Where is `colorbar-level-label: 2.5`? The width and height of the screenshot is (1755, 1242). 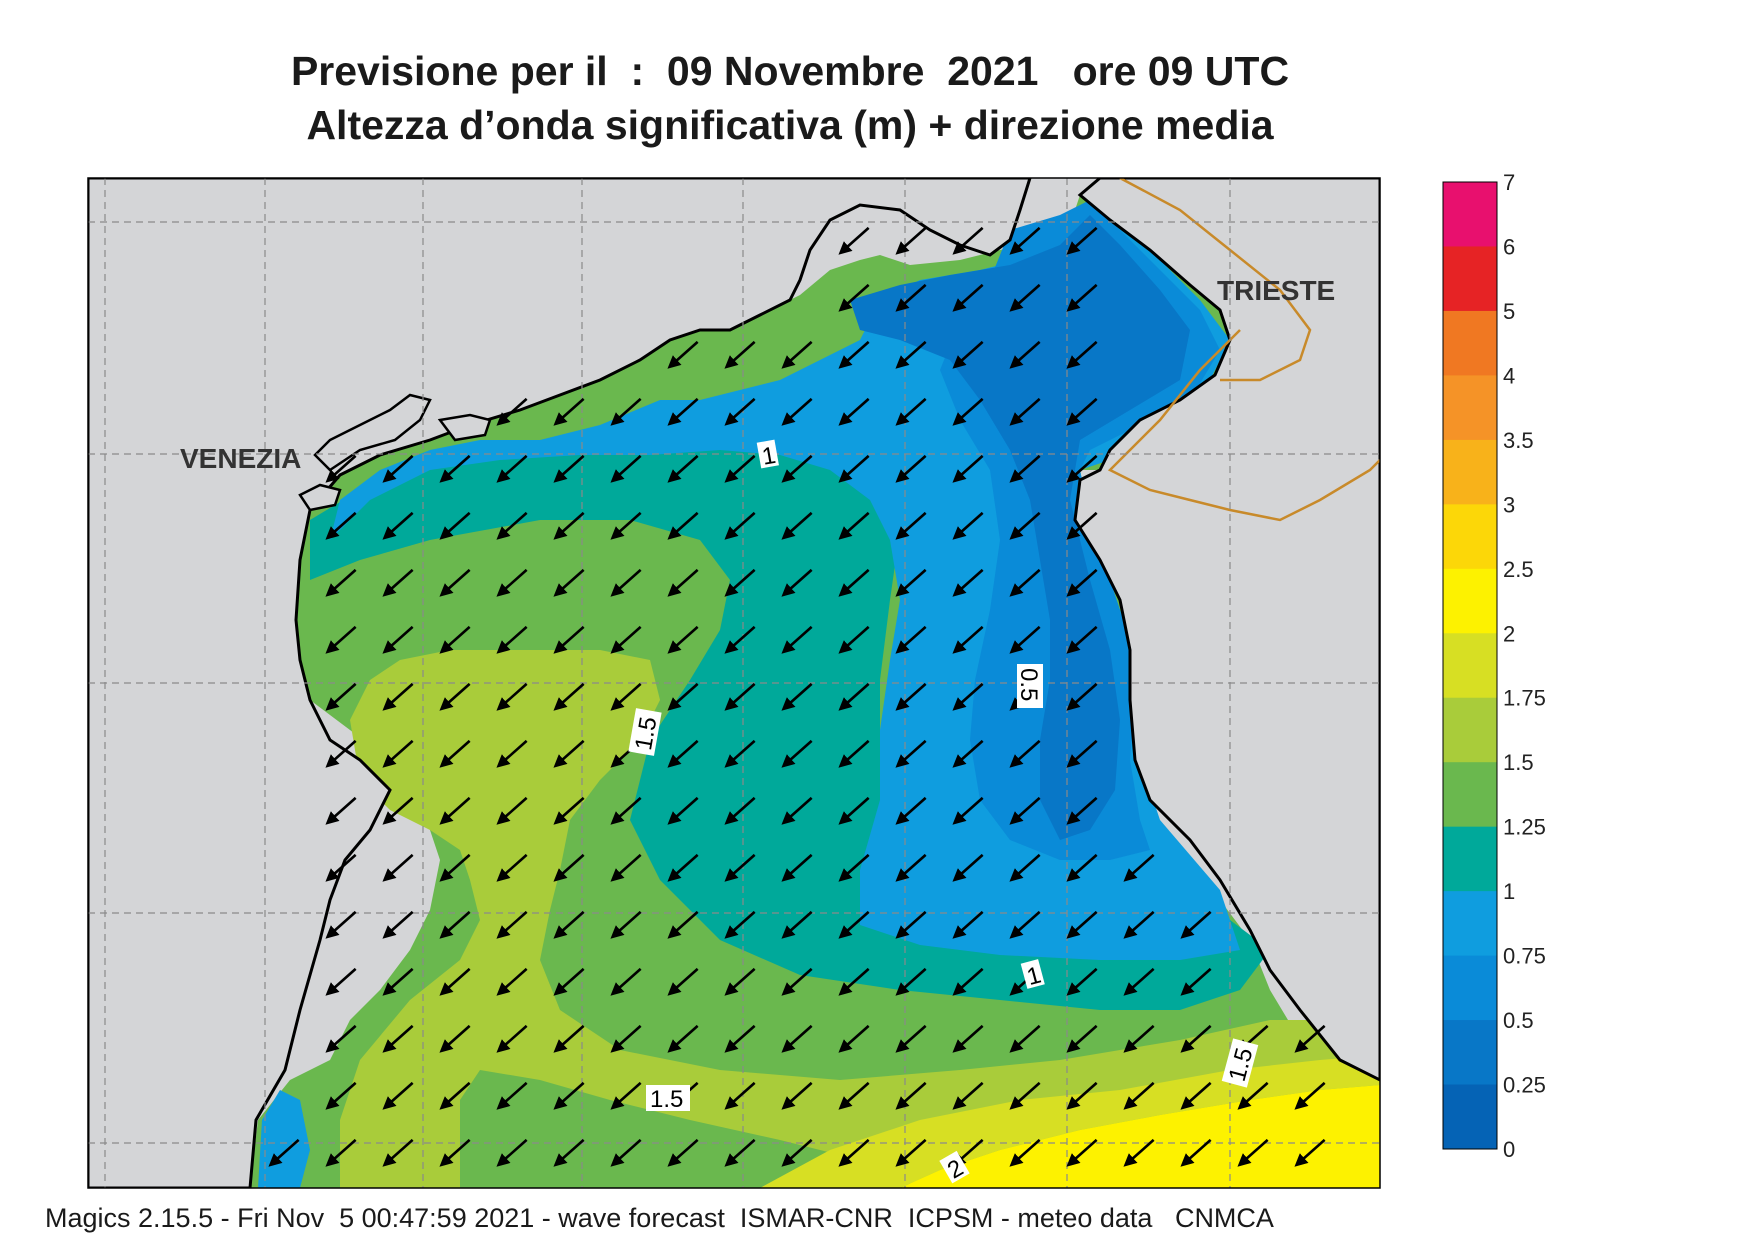
colorbar-level-label: 2.5 is located at coordinates (1518, 569).